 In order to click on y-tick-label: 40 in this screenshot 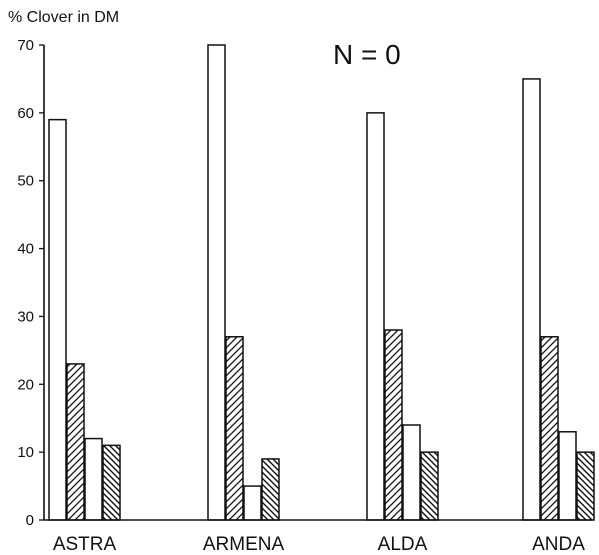, I will do `click(25, 249)`.